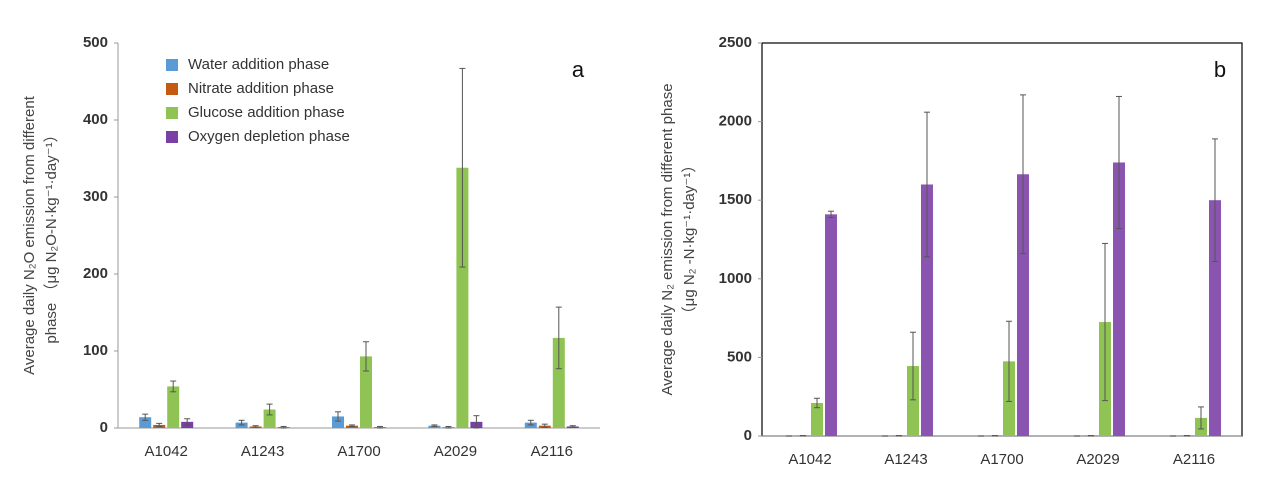  What do you see at coordinates (735, 278) in the screenshot?
I see `y-tick-label: 1000` at bounding box center [735, 278].